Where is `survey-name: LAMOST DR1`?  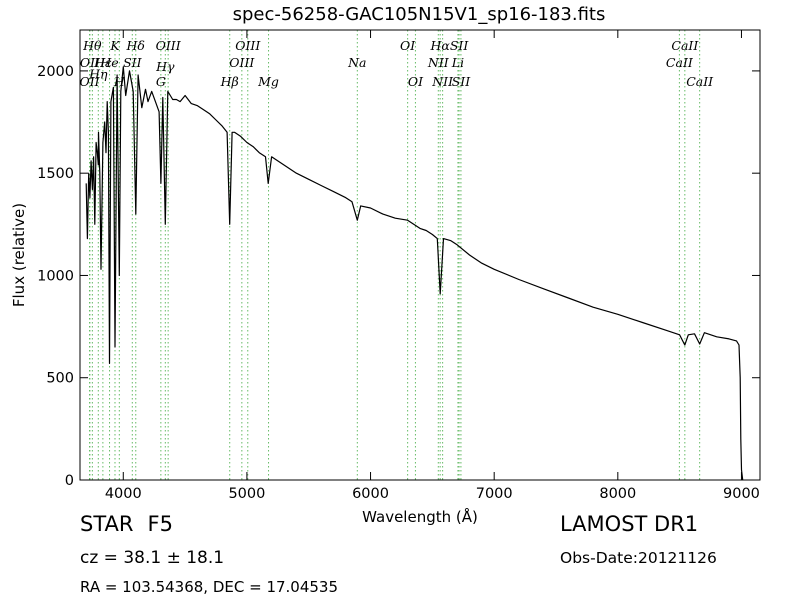
survey-name: LAMOST DR1 is located at coordinates (629, 524).